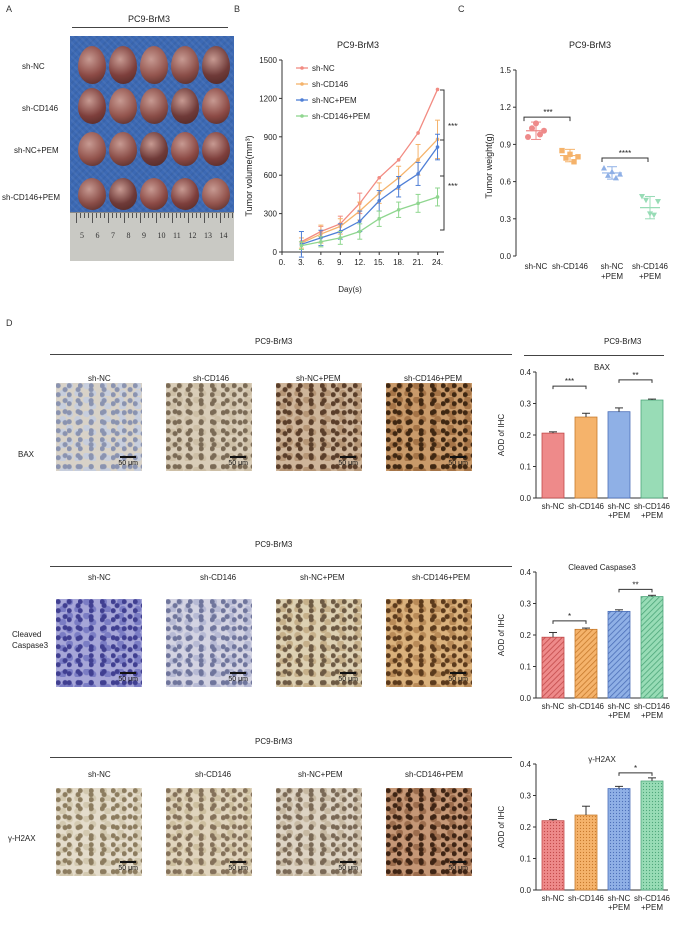  What do you see at coordinates (274, 544) in the screenshot?
I see `d-row2-title: PC9-BrM3` at bounding box center [274, 544].